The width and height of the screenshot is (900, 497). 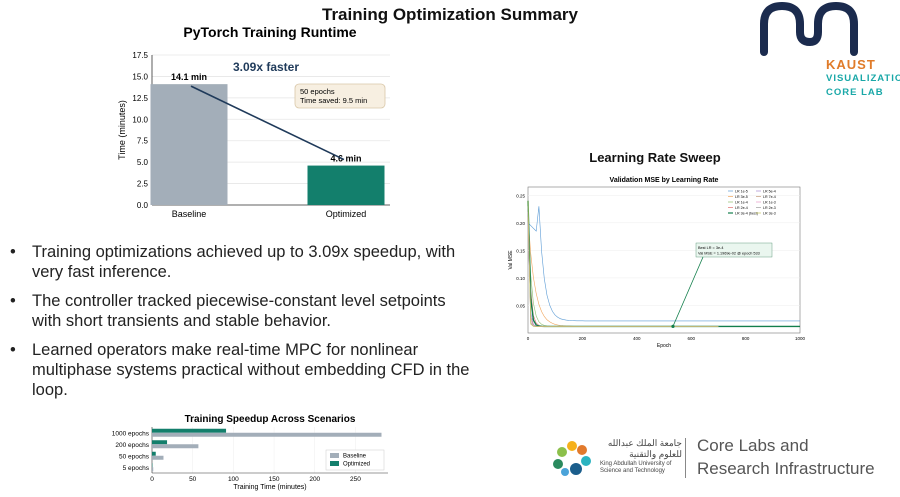 I want to click on sweep-legend-label: LR 1e-3, so click(x=769, y=203).